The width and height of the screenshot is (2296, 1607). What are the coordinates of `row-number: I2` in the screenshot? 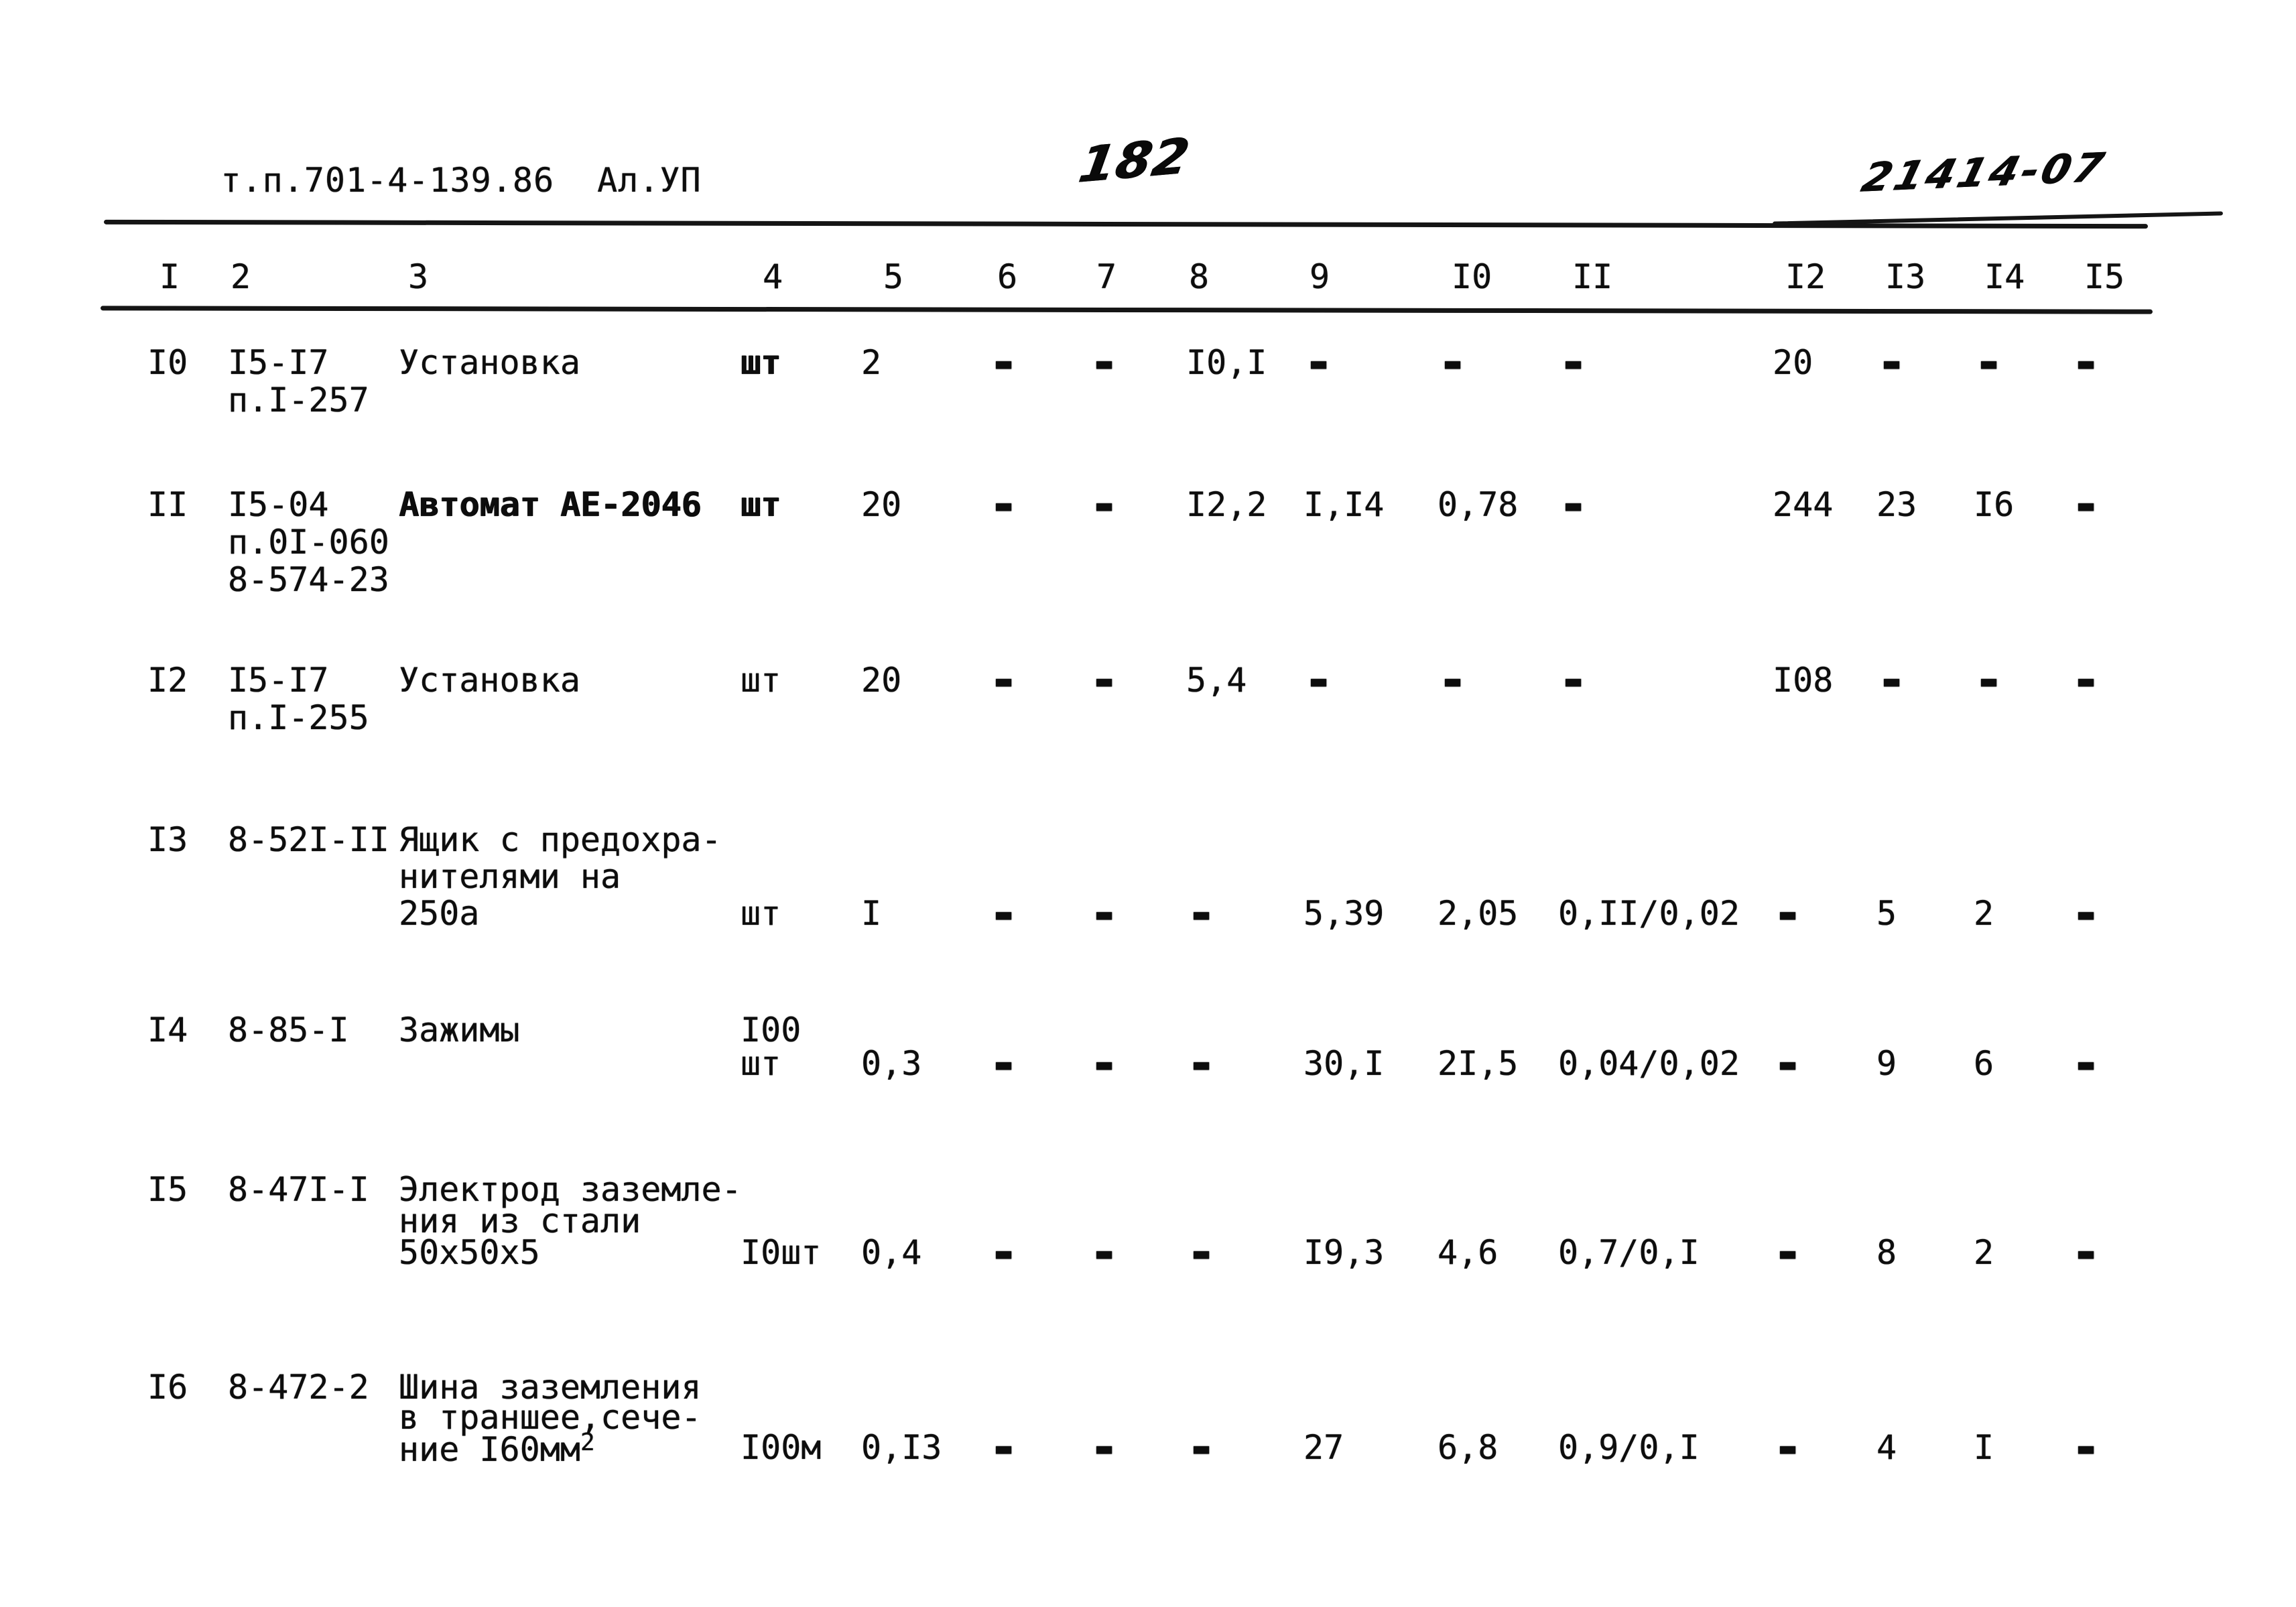 It's located at (167, 680).